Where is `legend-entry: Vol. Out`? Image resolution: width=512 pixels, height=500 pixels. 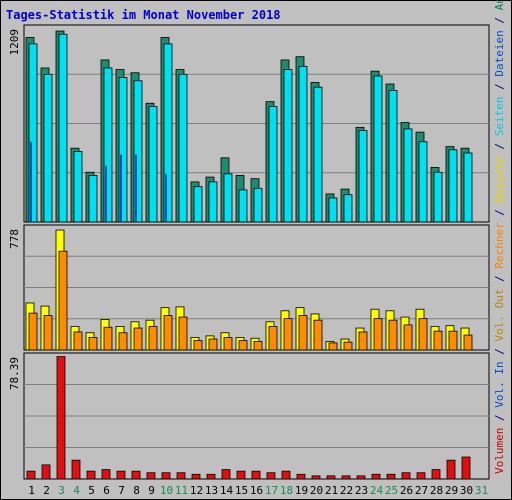
legend-entry: Vol. Out is located at coordinates (499, 315).